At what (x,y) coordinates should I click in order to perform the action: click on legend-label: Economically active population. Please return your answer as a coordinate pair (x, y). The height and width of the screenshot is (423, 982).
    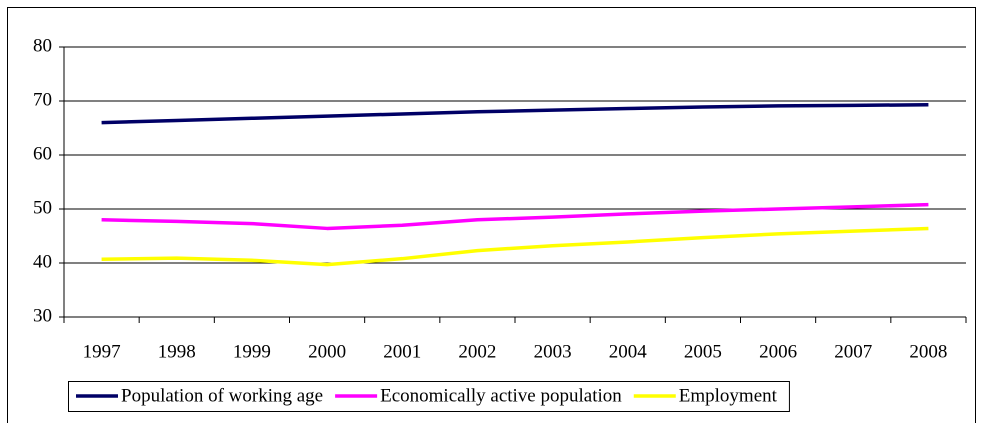
    Looking at the image, I should click on (501, 395).